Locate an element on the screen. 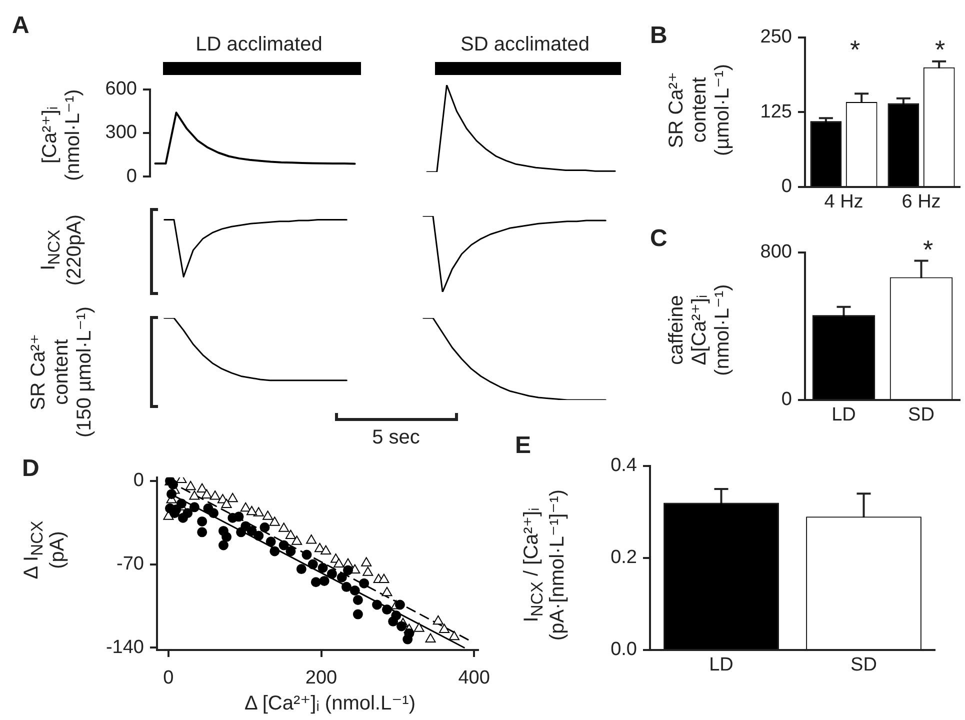 The image size is (965, 720). y-tick-label: 0.2 is located at coordinates (623, 557).